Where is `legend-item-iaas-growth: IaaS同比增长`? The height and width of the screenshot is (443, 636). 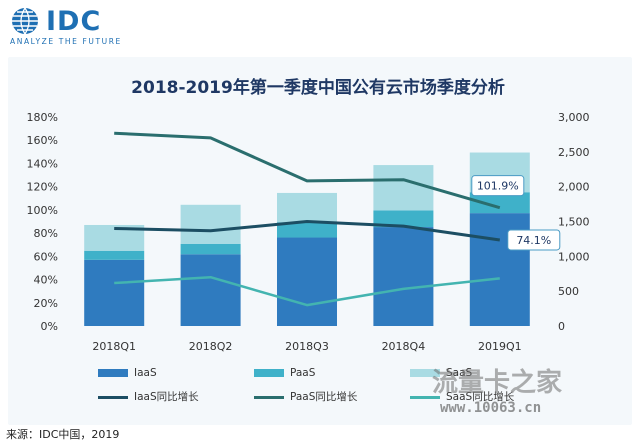 legend-item-iaas-growth: IaaS同比增长 is located at coordinates (148, 396).